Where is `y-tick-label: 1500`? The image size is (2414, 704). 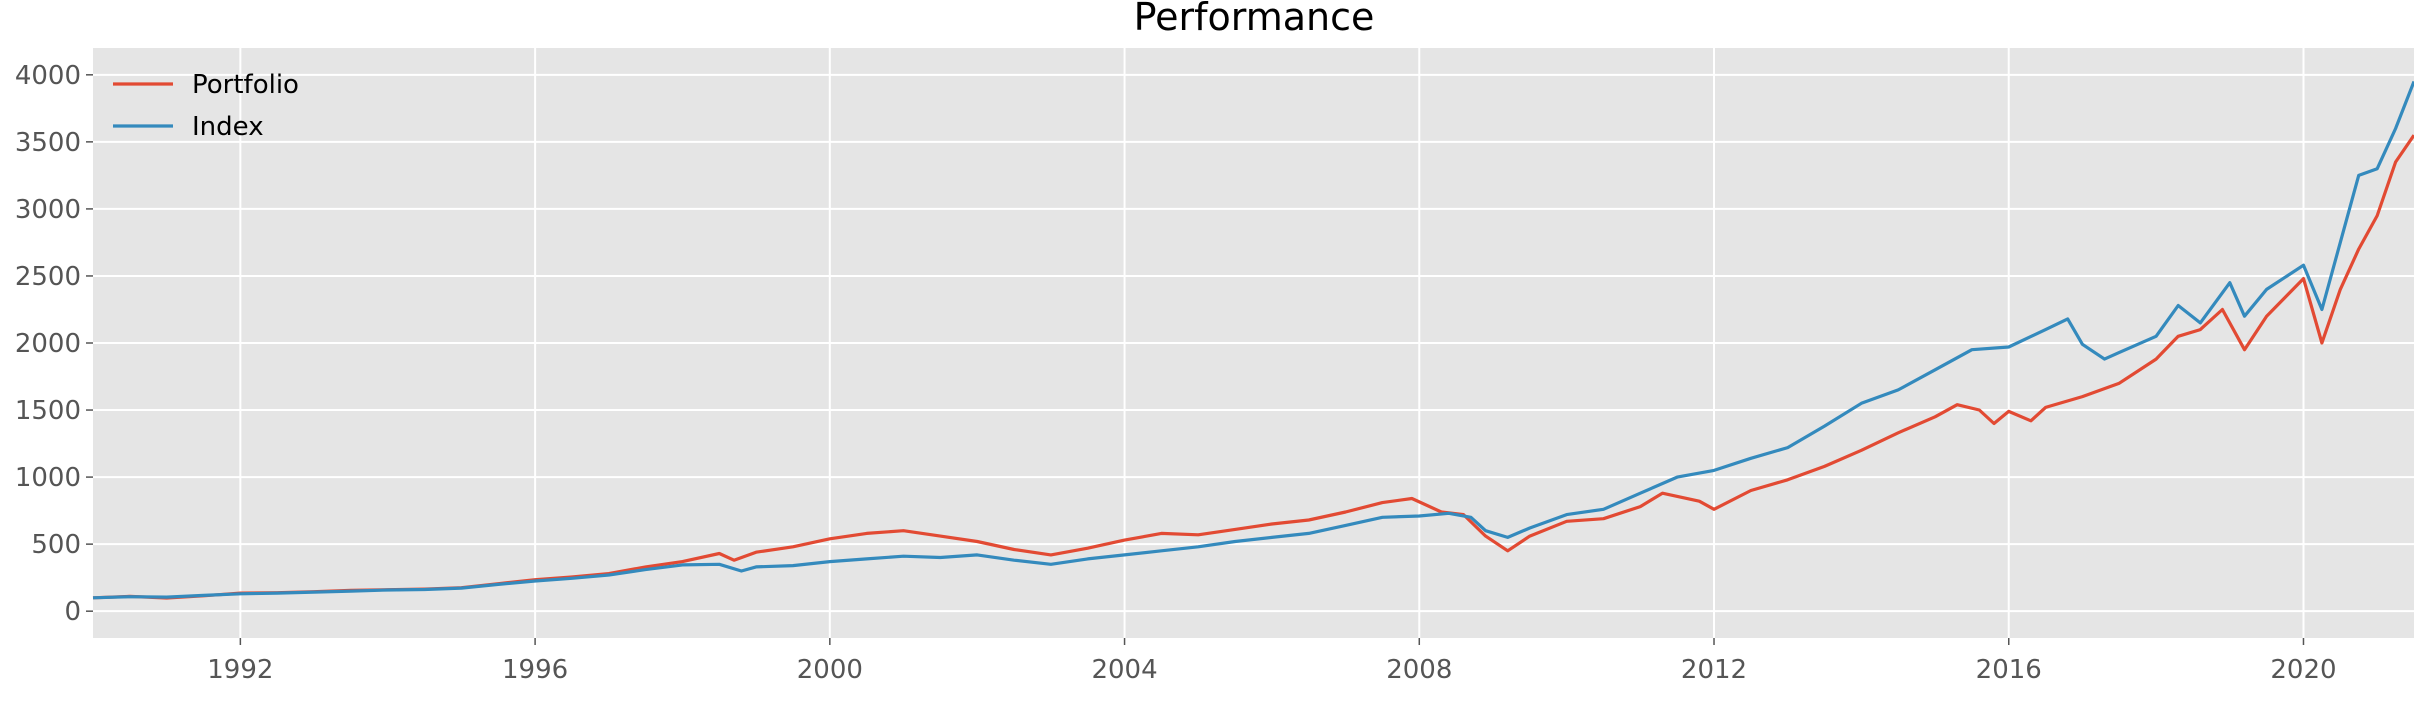
y-tick-label: 1500 is located at coordinates (48, 411).